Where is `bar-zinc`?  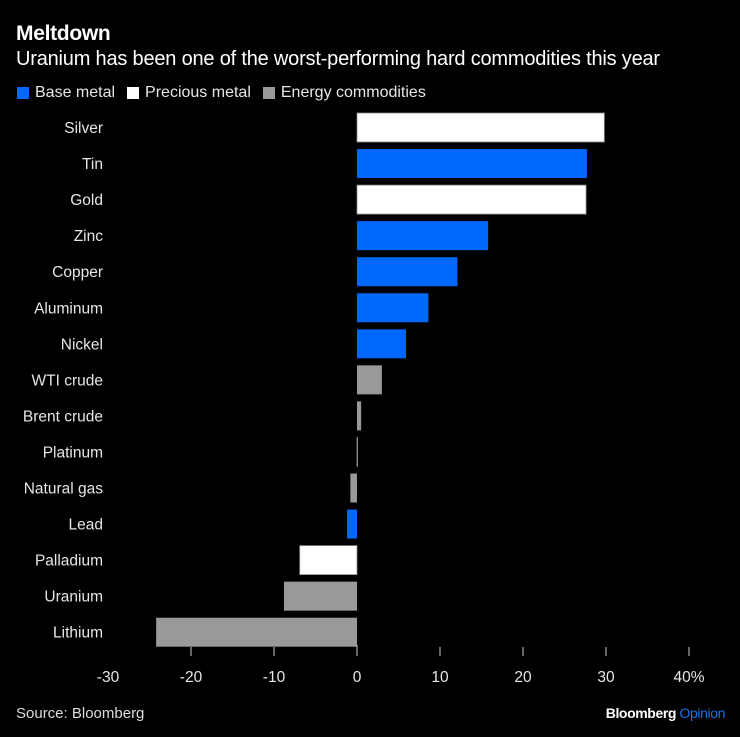 bar-zinc is located at coordinates (423, 236).